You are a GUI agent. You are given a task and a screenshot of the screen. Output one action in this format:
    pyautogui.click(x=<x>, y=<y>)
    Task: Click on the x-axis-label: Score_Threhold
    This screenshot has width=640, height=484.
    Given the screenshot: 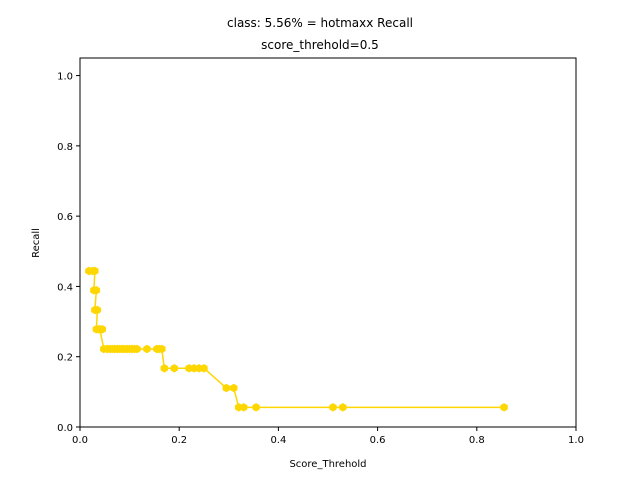 What is the action you would take?
    pyautogui.click(x=327, y=464)
    